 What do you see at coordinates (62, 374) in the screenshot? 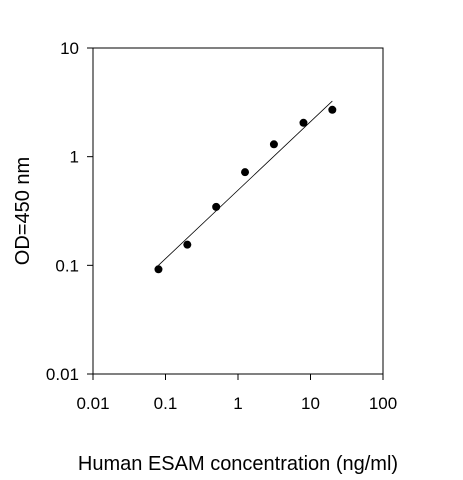
I see `y-tick-label: 0.01` at bounding box center [62, 374].